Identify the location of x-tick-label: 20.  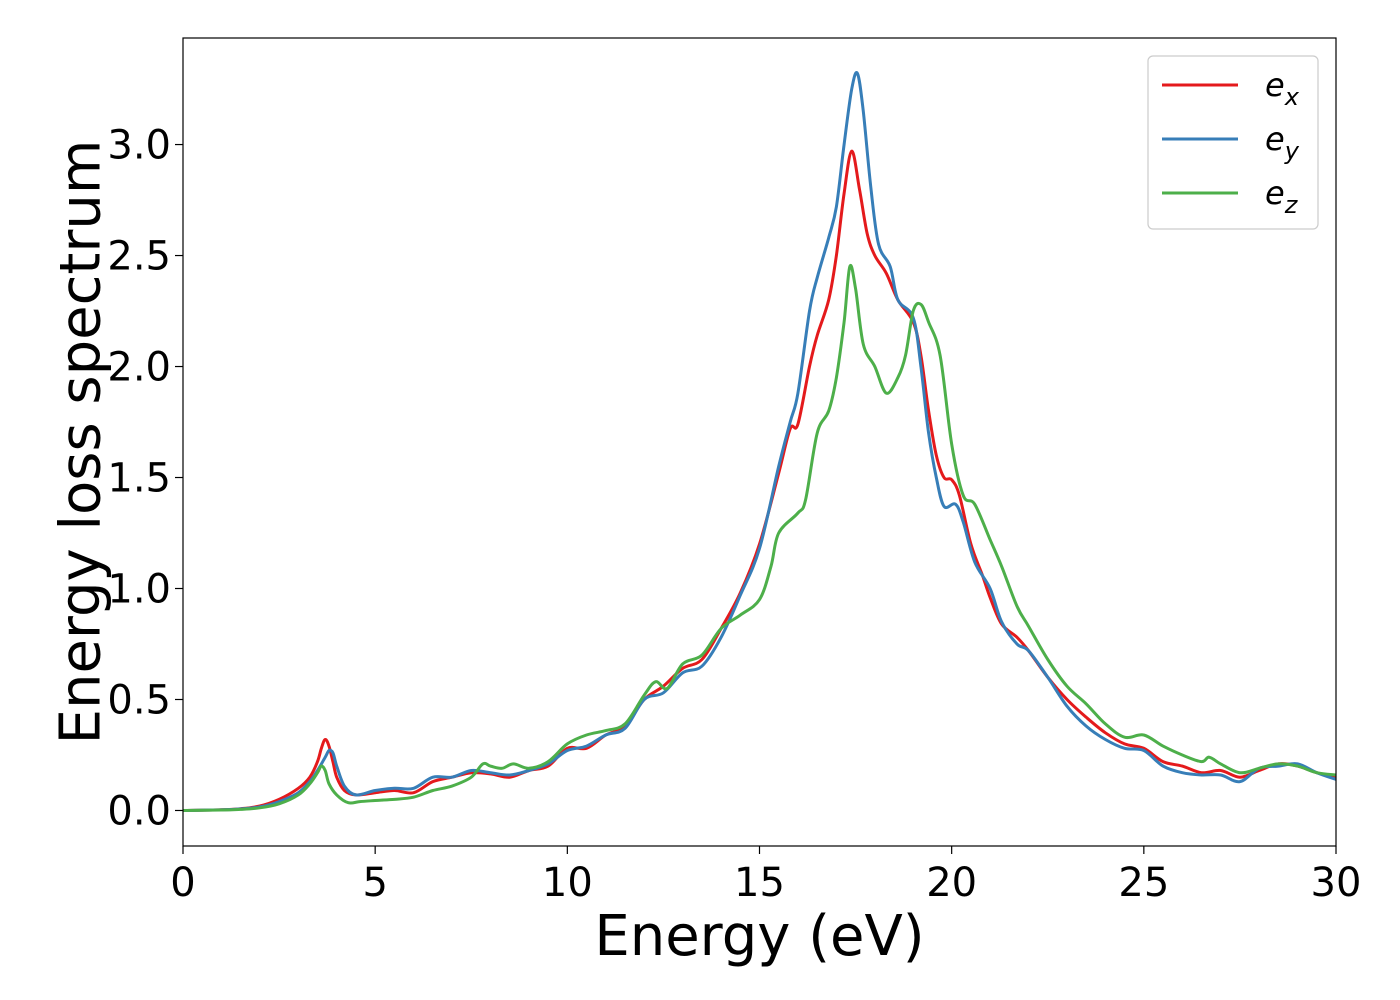
(951, 883).